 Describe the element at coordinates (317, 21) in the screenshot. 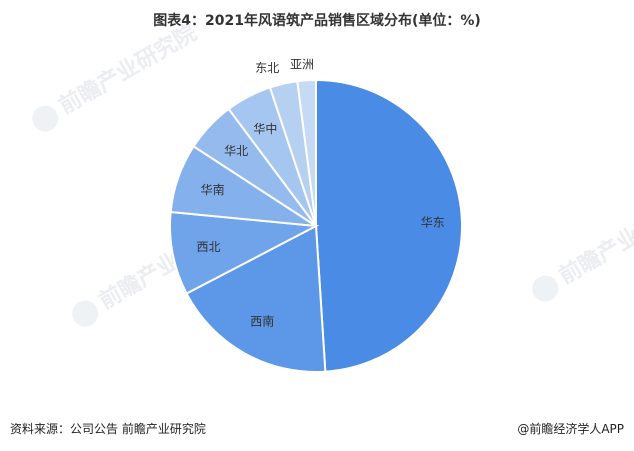

I see `chart-title: 图表4：2021年风语筑产品销售区域分布(单位：%)` at that location.